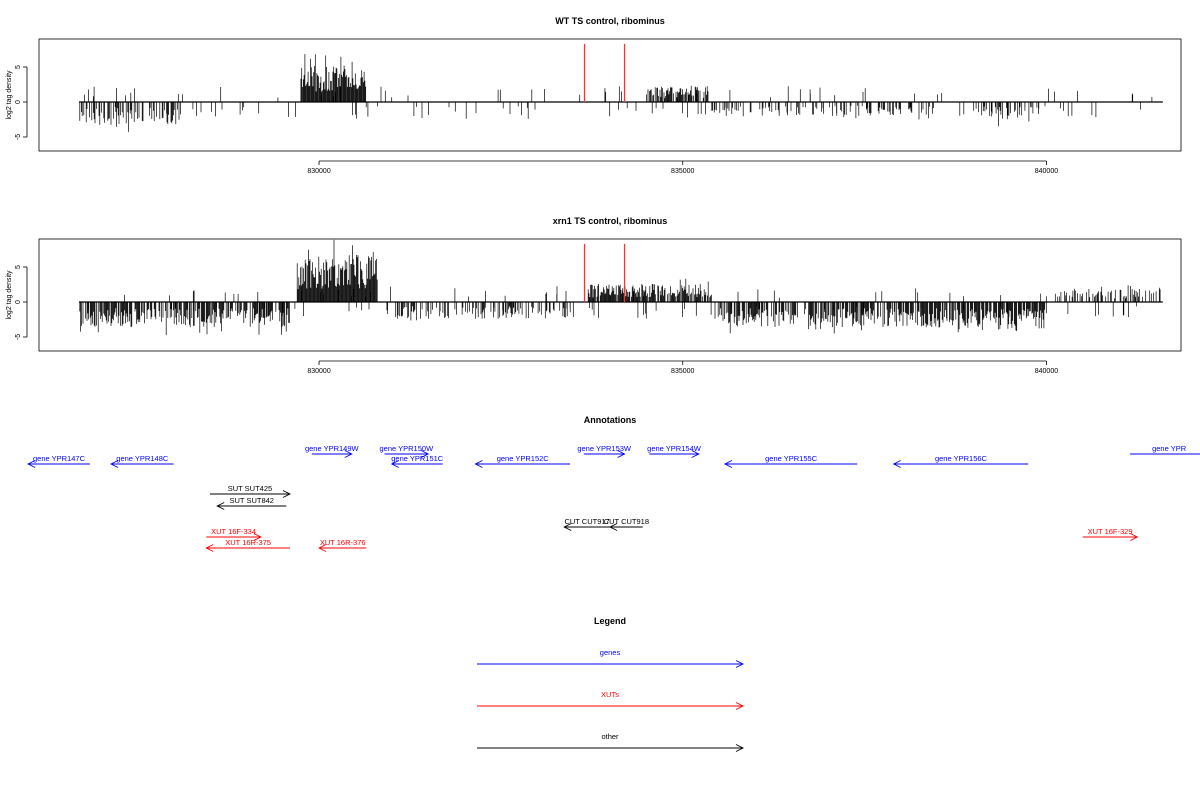 The width and height of the screenshot is (1200, 800). Describe the element at coordinates (417, 458) in the screenshot. I see `feature-label: gene YPR151C` at that location.